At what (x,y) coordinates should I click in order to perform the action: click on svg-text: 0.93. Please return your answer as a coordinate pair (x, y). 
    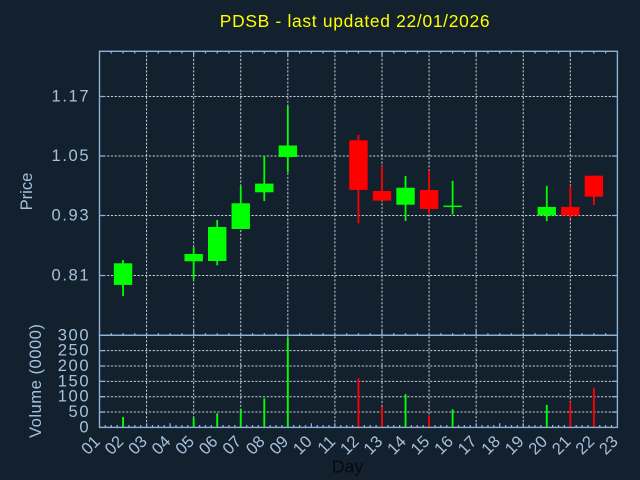
    Looking at the image, I should click on (70, 215).